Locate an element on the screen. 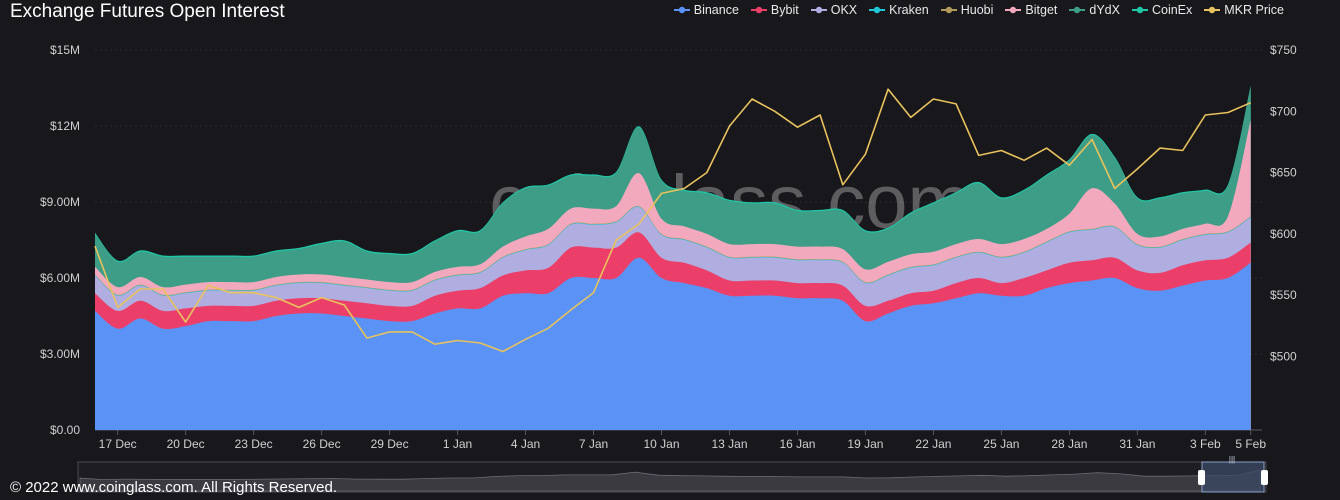 Image resolution: width=1340 pixels, height=500 pixels. y-axis-left: $0.00 $3.00M $6.00M $9.00M $12M $15M is located at coordinates (60, 240).